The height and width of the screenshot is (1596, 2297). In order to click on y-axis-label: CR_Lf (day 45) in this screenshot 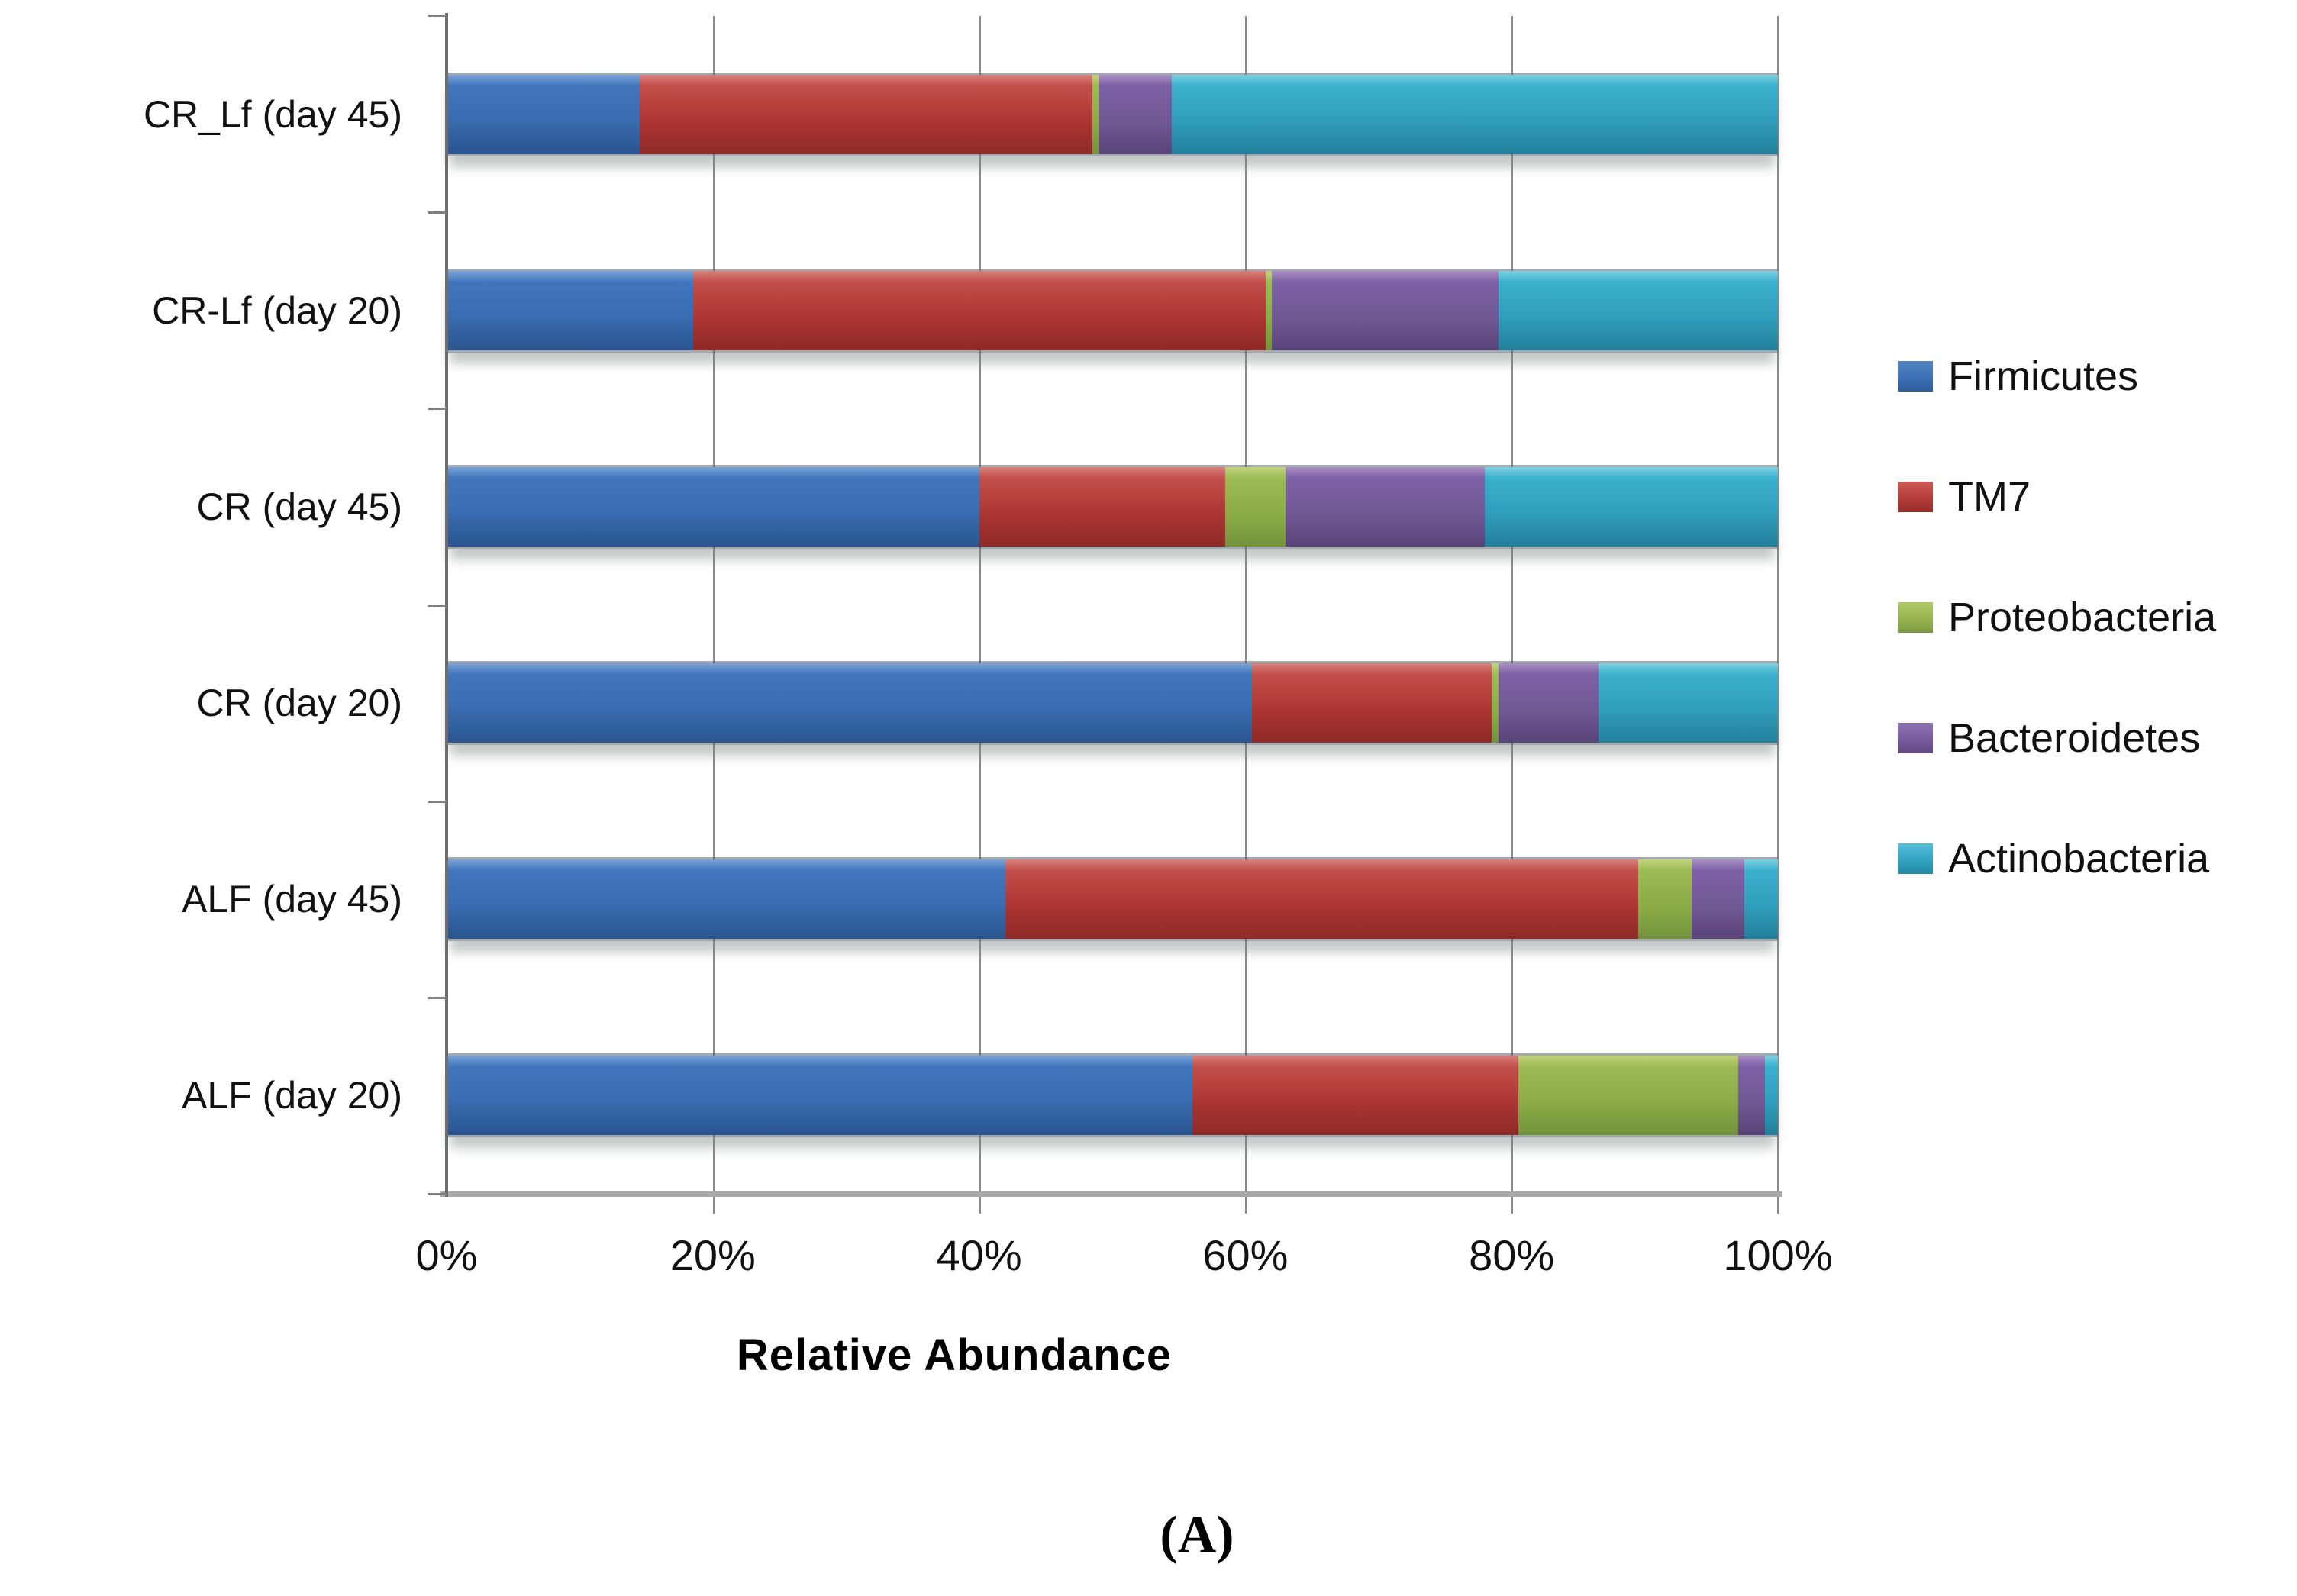, I will do `click(272, 114)`.